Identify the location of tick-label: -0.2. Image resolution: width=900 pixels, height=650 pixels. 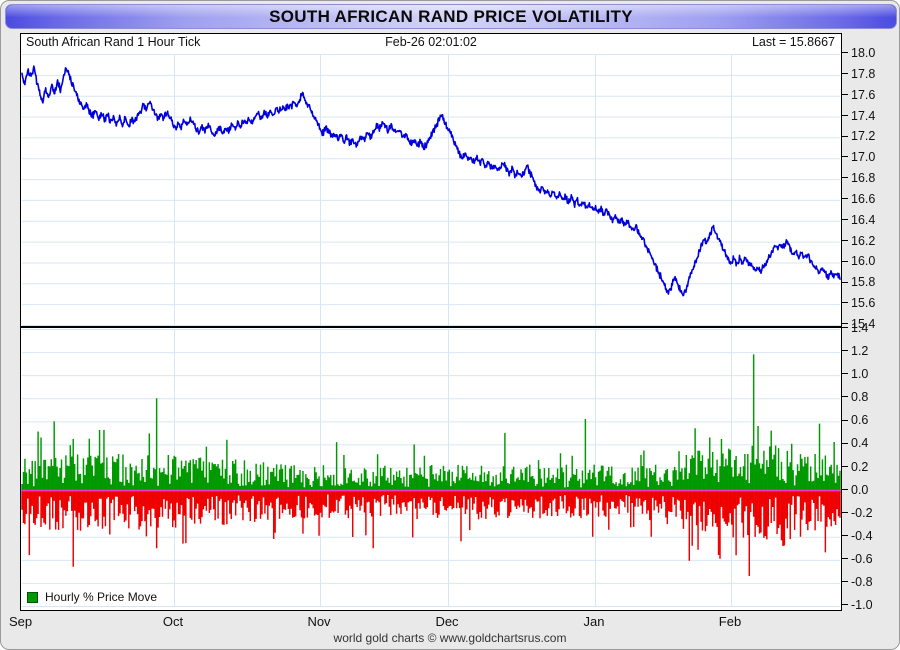
(862, 512).